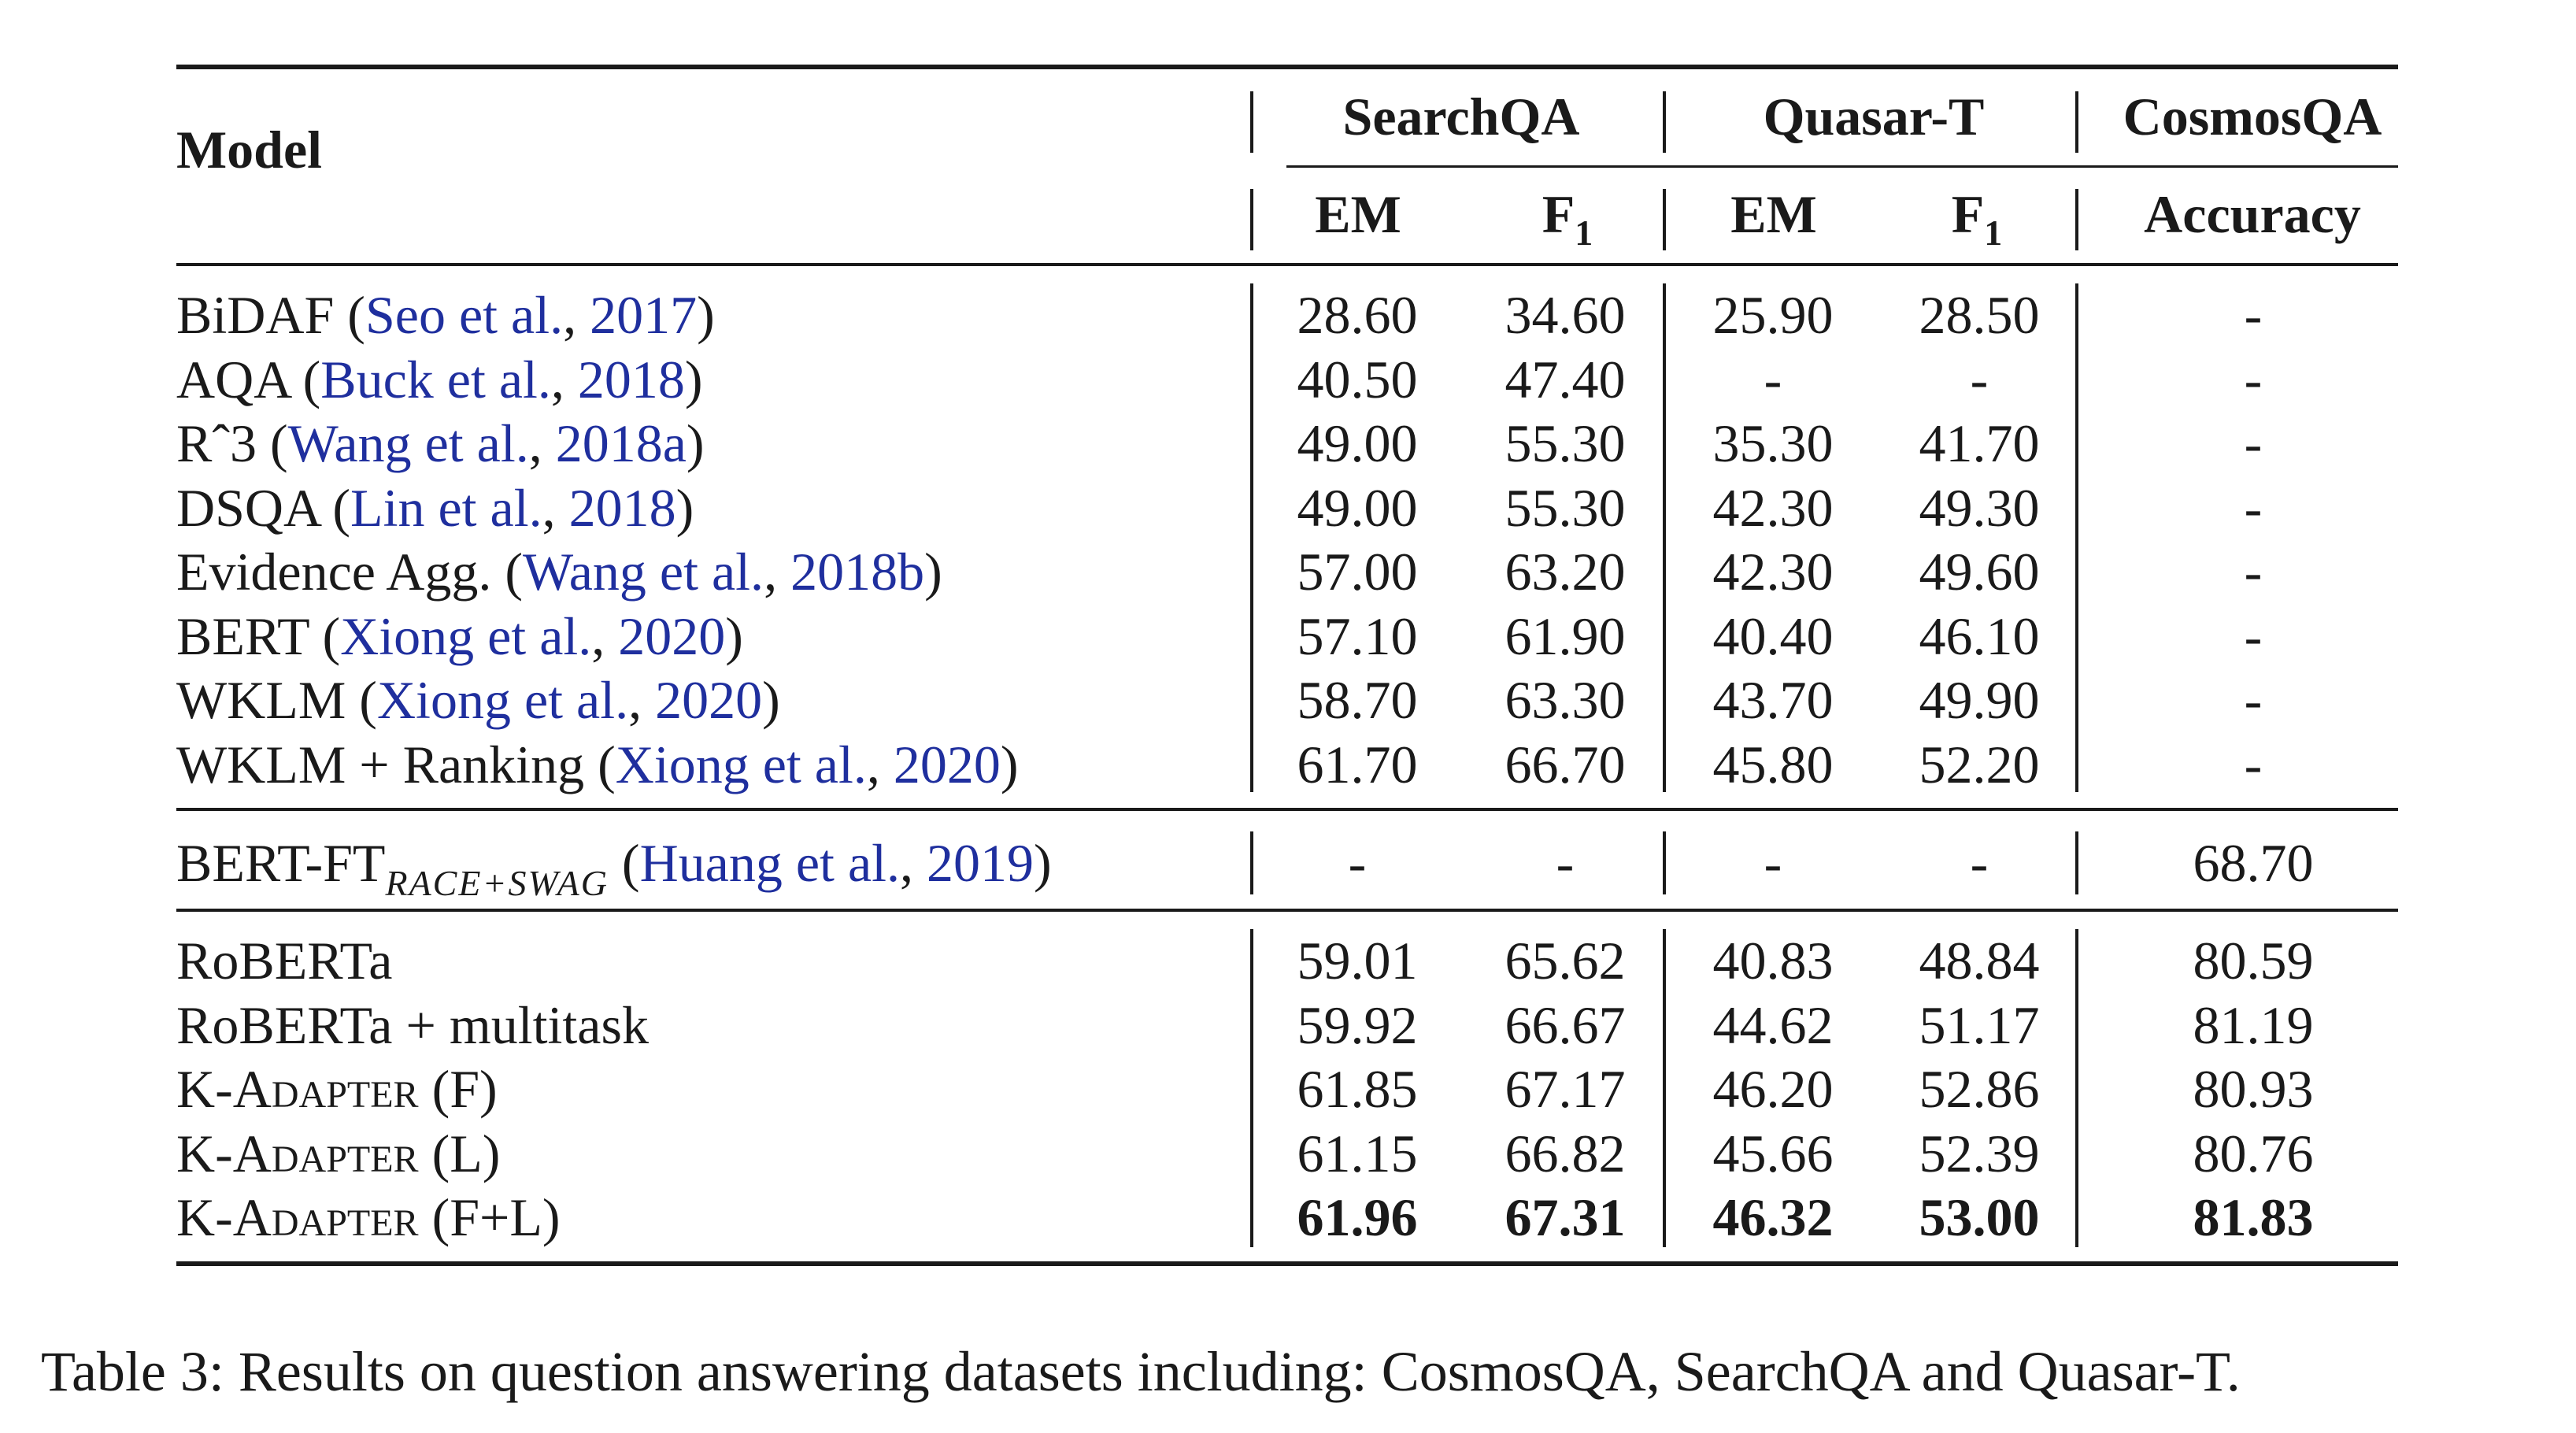 Image resolution: width=2576 pixels, height=1433 pixels. What do you see at coordinates (1979, 764) in the screenshot?
I see `score-cell: 52.20` at bounding box center [1979, 764].